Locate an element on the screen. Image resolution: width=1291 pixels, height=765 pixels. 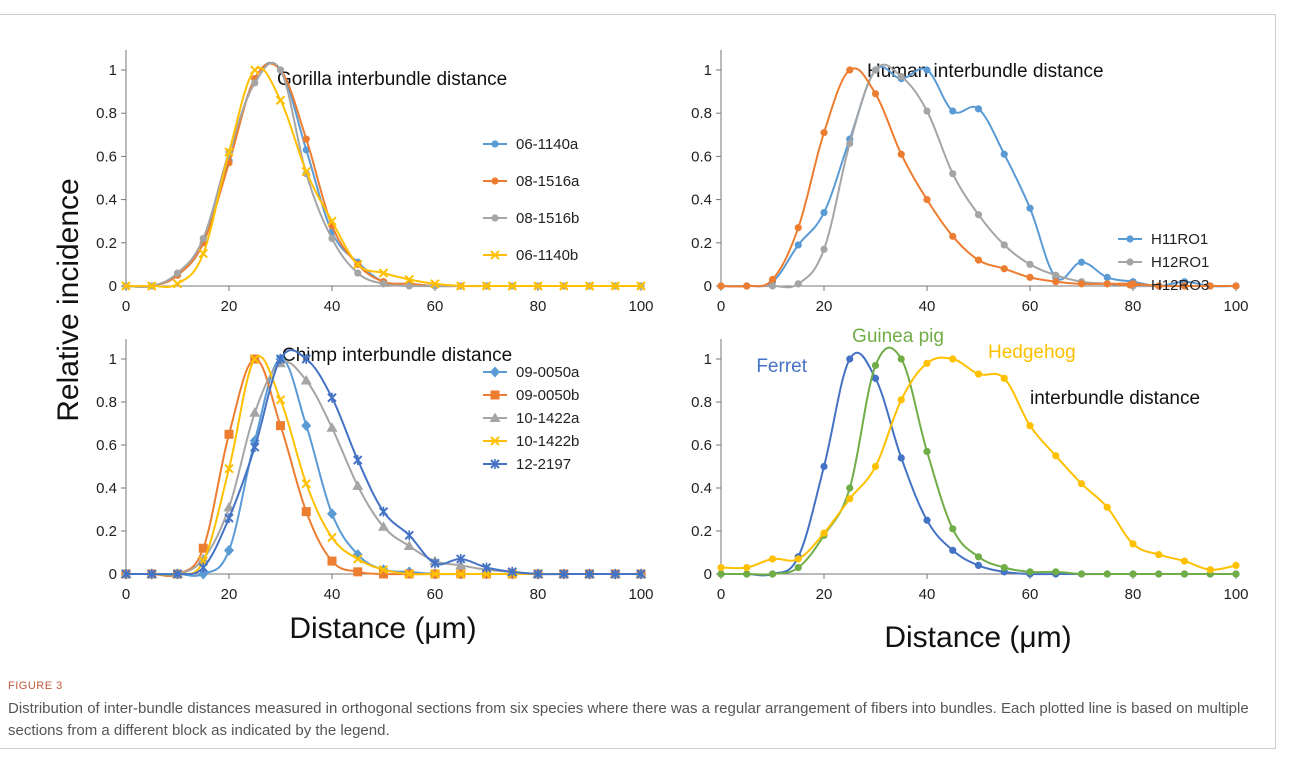
series-inline-label: Hedgehog is located at coordinates (1032, 352).